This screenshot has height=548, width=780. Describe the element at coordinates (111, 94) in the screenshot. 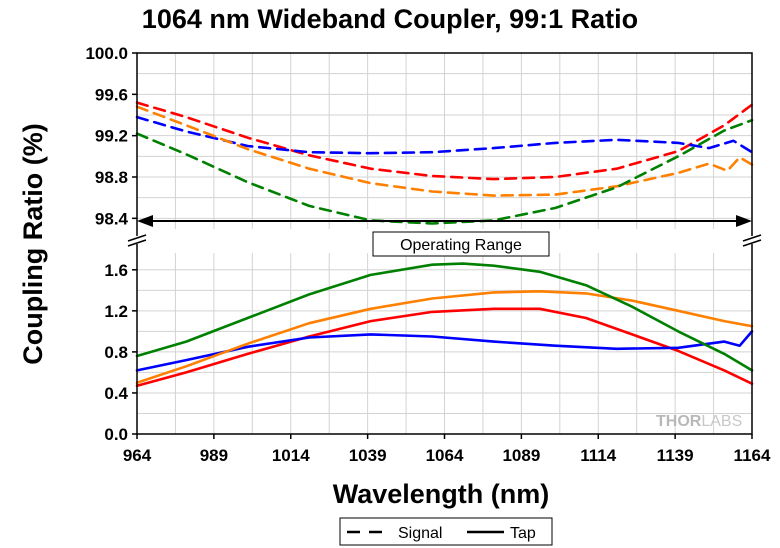

I see `upper-y-tick-label: 99.6` at that location.